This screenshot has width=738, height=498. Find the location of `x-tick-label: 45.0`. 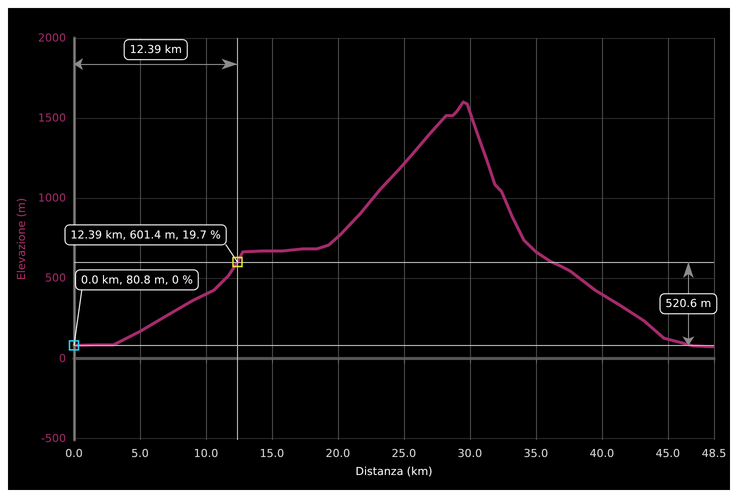

x-tick-label: 45.0 is located at coordinates (668, 453).